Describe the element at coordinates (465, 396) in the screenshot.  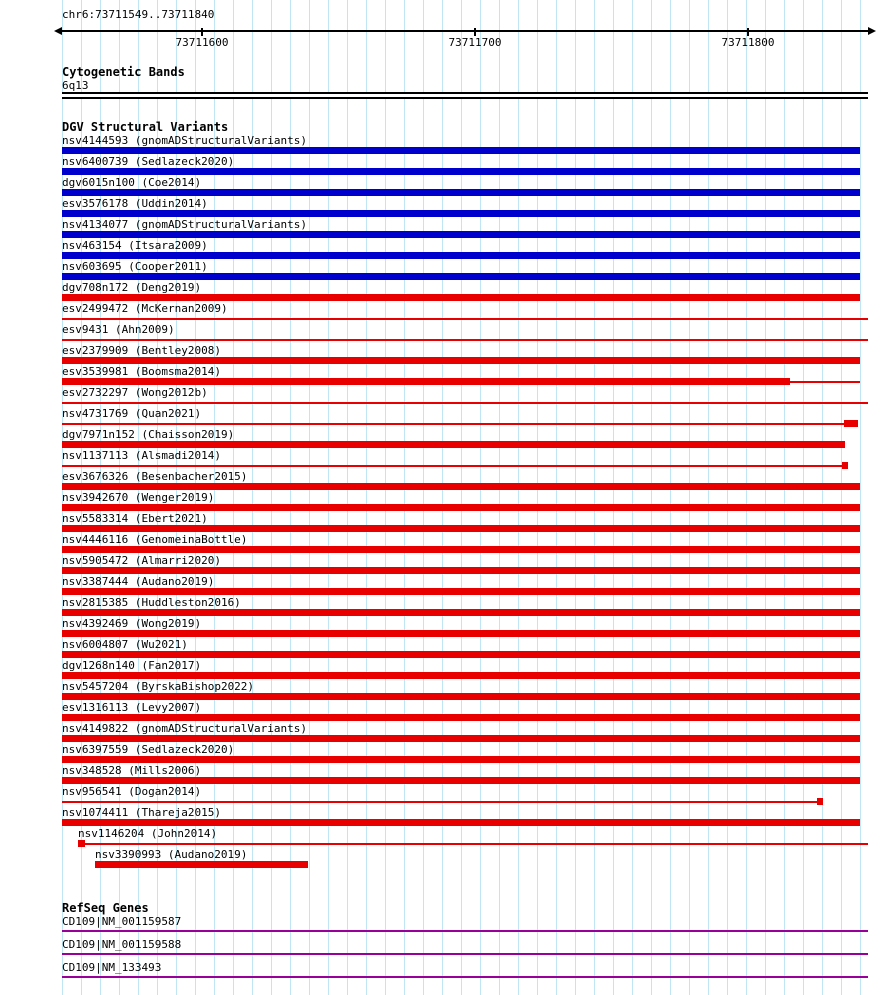
I see `variant-row: esv2732297 (Wong2012b)` at that location.